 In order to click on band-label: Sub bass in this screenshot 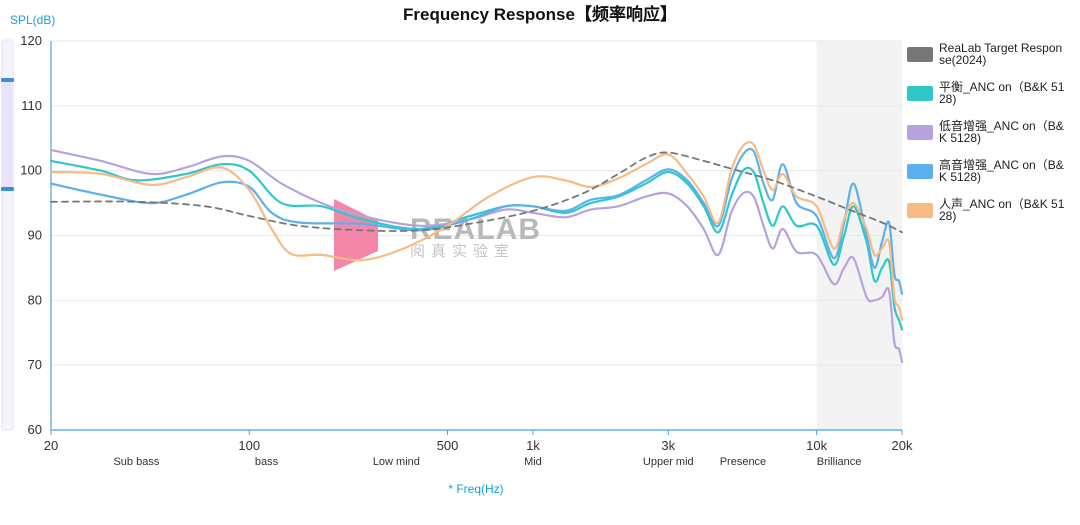, I will do `click(136, 462)`.